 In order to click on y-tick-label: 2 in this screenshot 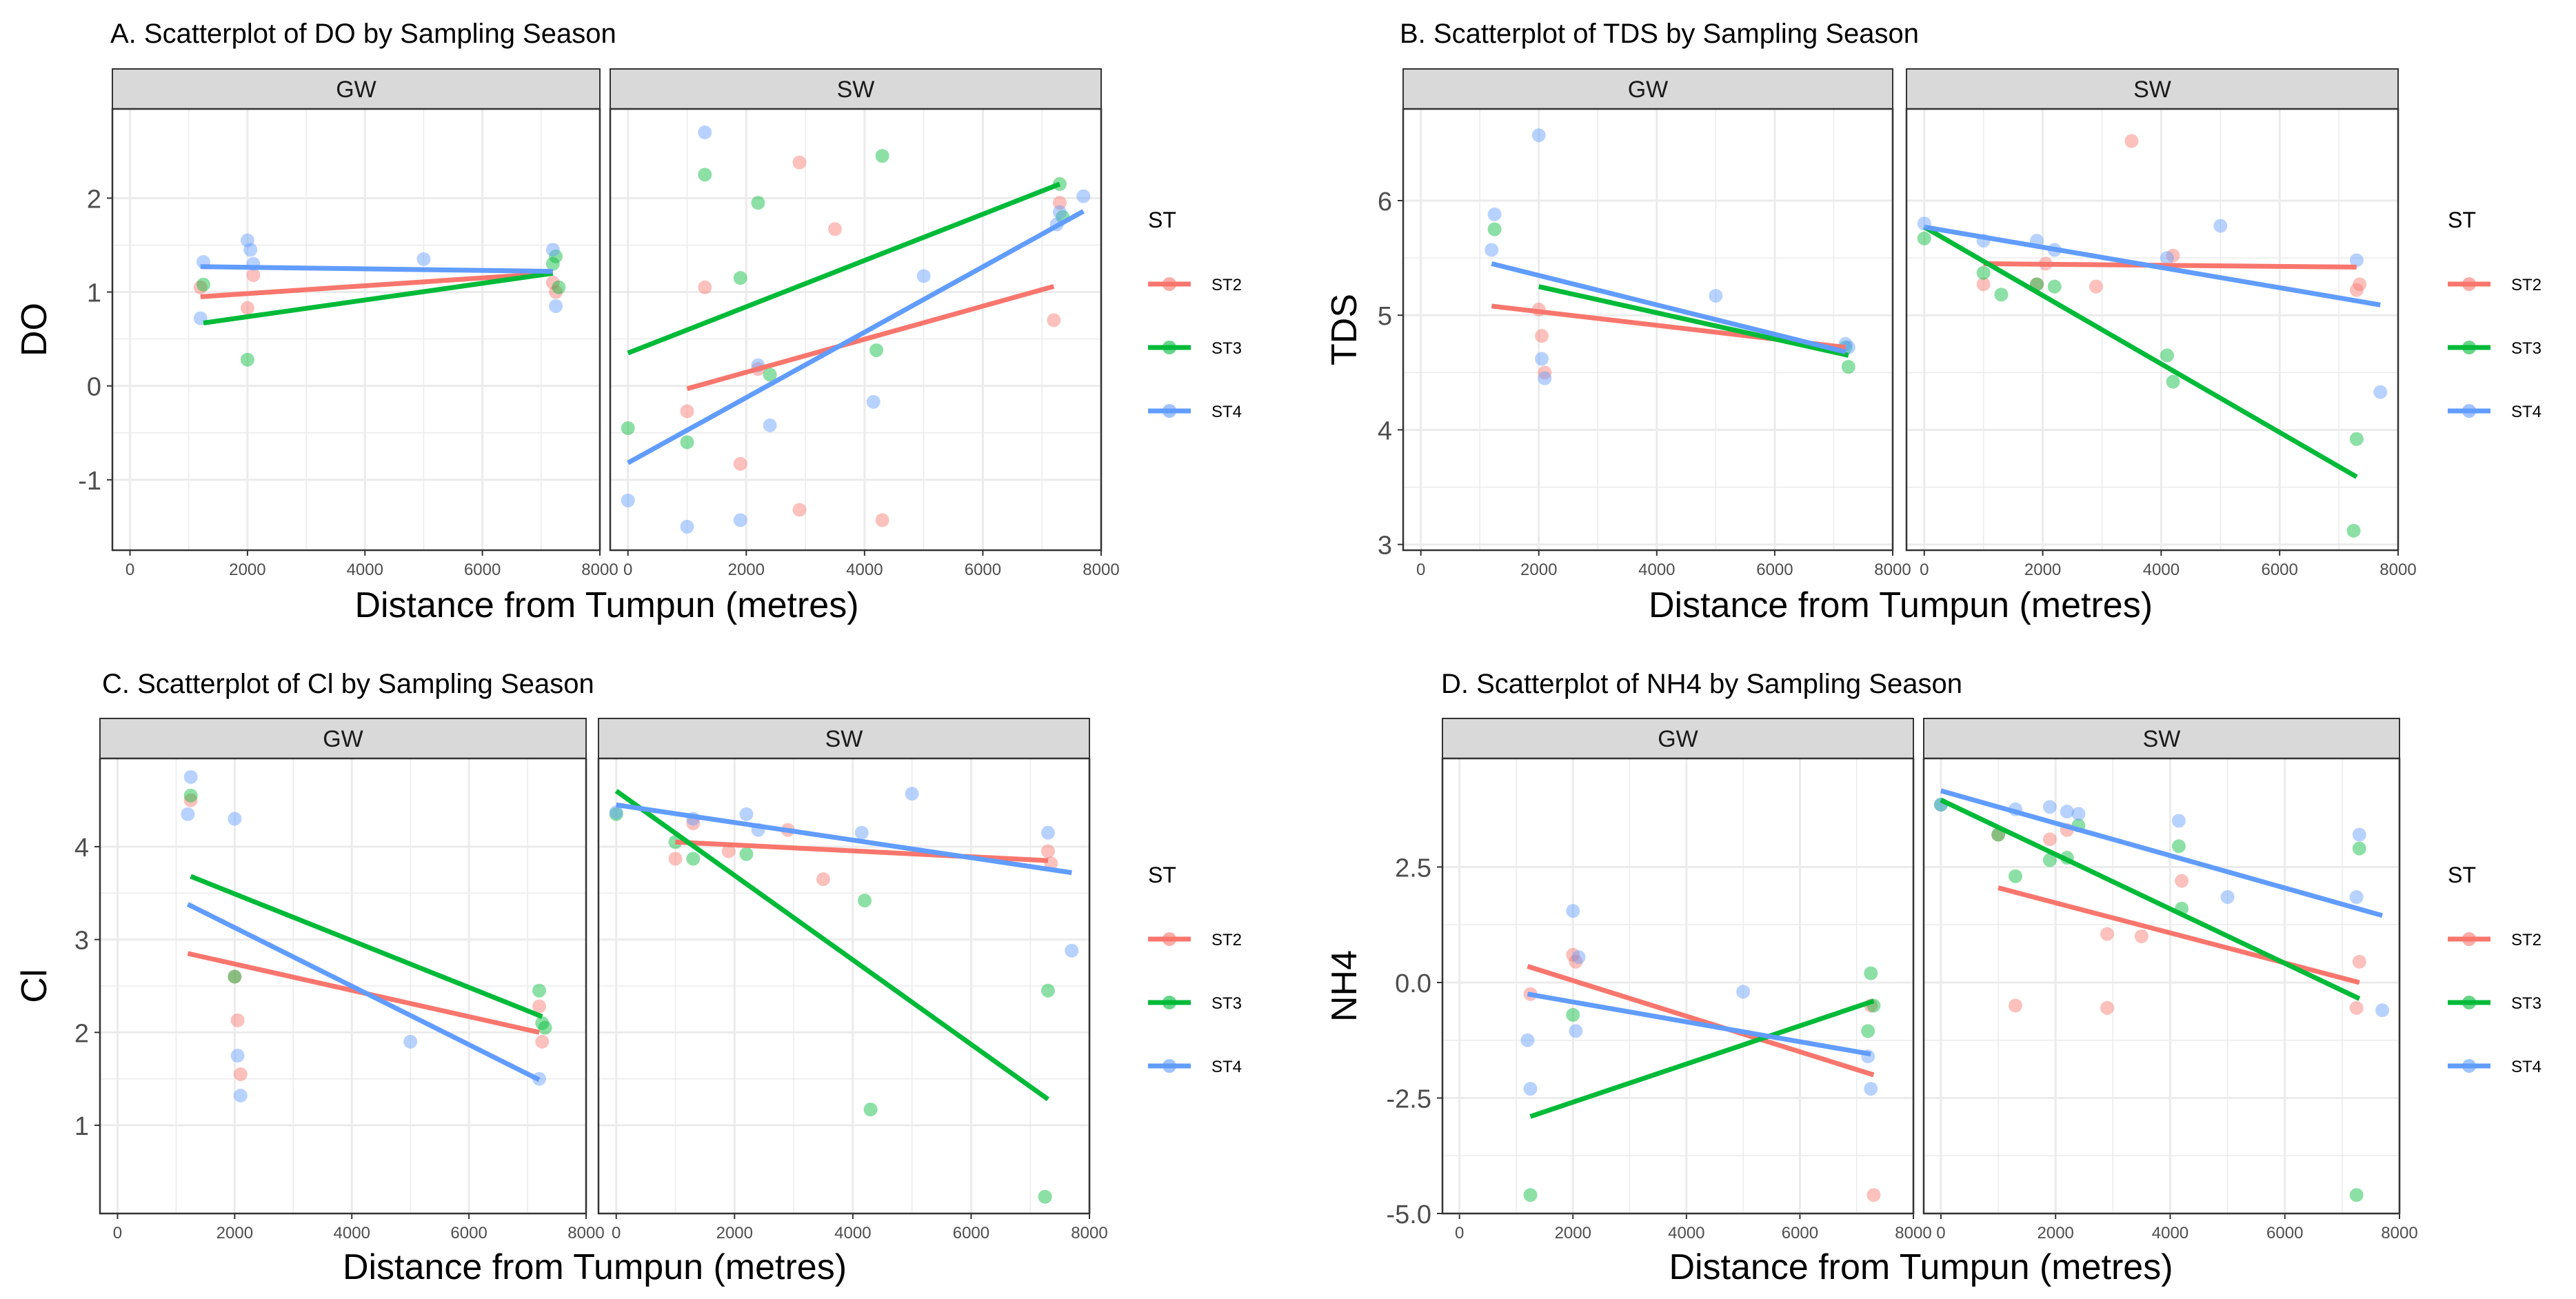, I will do `click(94, 199)`.